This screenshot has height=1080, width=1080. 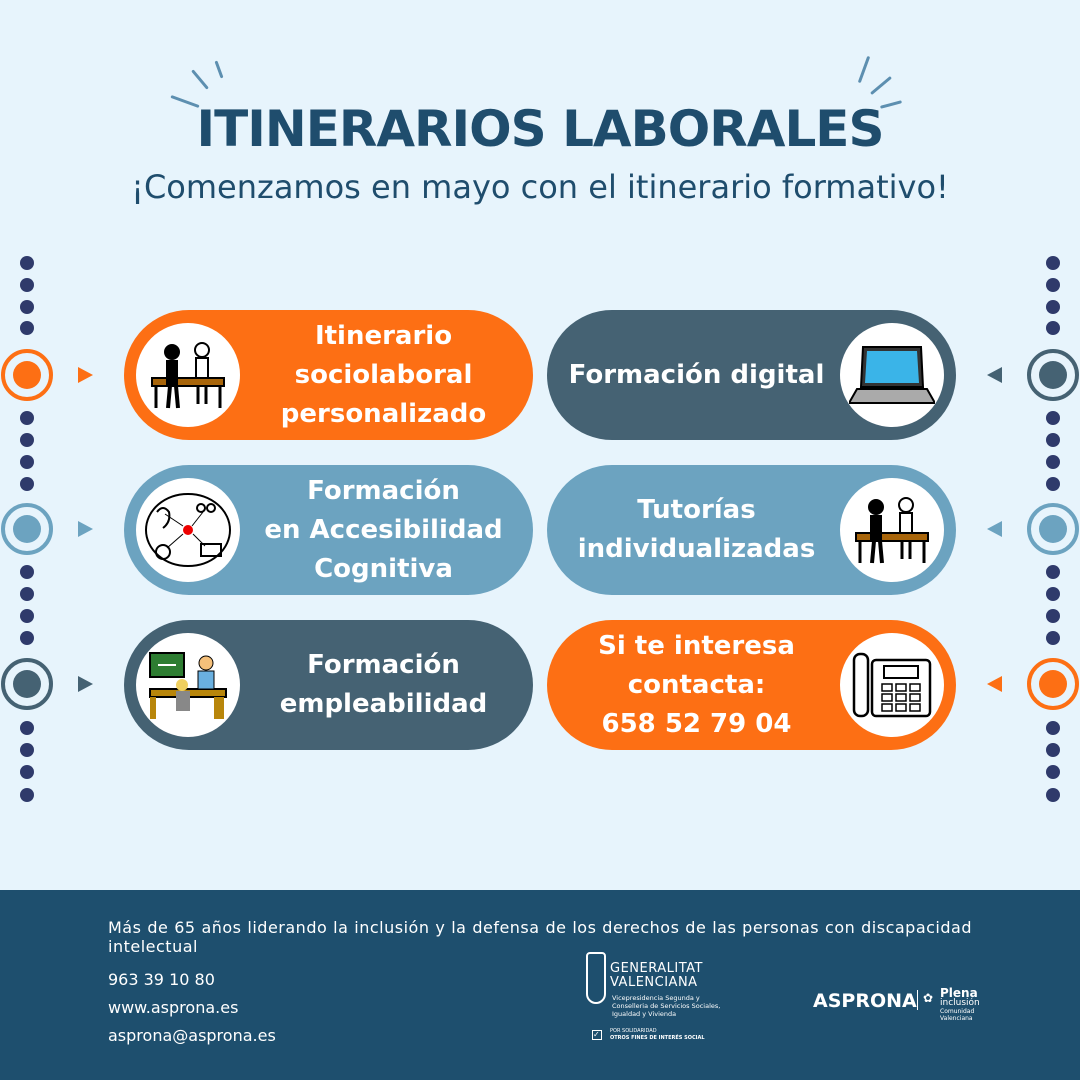 What do you see at coordinates (917, 1000) in the screenshot?
I see `logo-divider` at bounding box center [917, 1000].